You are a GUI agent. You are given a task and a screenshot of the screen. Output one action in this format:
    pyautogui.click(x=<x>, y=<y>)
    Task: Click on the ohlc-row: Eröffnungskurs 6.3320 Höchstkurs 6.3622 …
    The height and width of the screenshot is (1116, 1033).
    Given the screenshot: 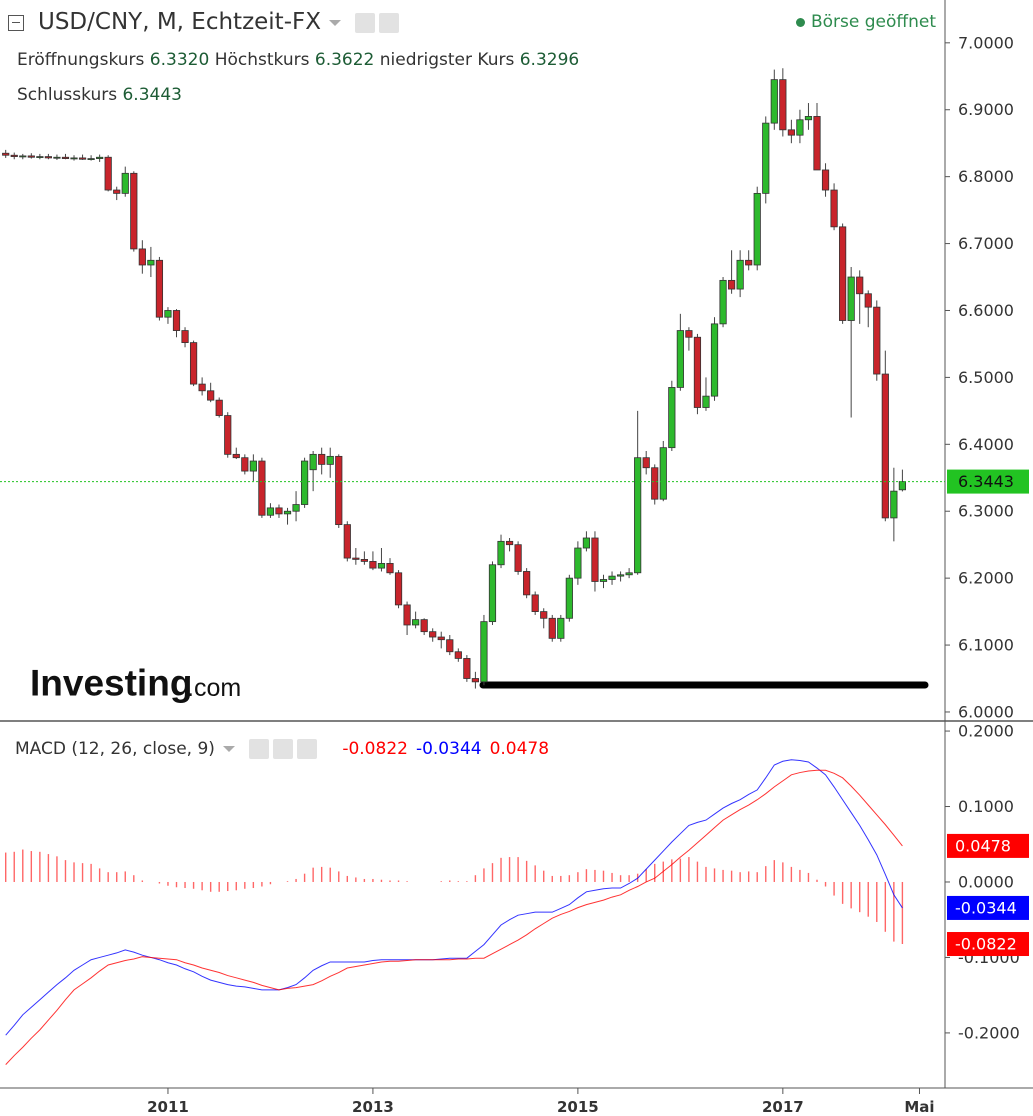 What is the action you would take?
    pyautogui.click(x=298, y=60)
    